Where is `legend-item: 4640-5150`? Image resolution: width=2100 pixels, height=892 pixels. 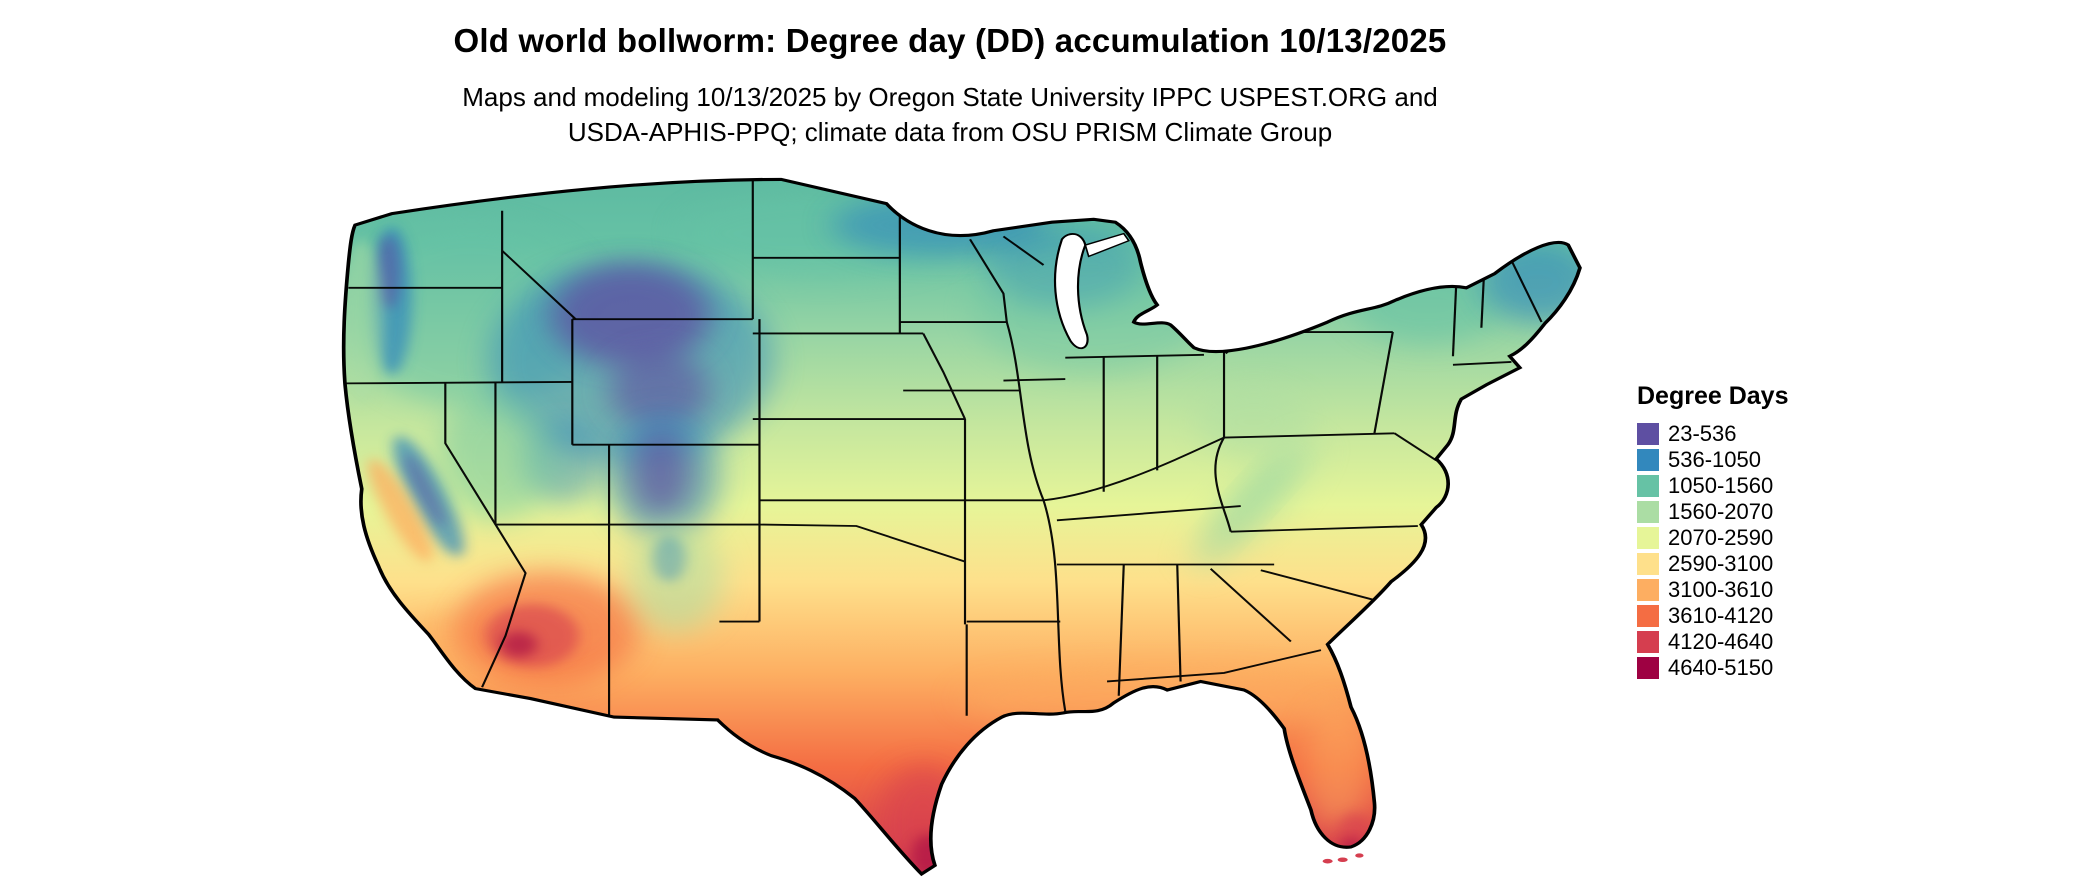
legend-item: 4640-5150 is located at coordinates (1712, 668).